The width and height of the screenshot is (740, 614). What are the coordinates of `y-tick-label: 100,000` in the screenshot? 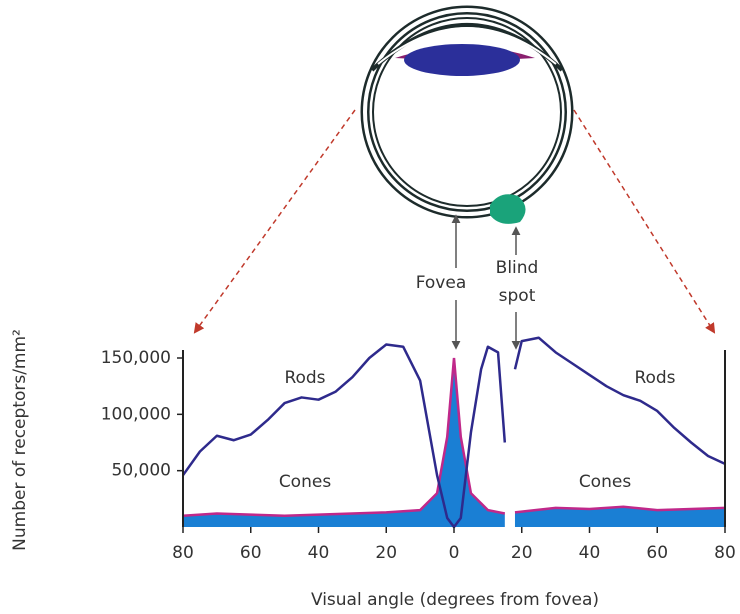 It's located at (136, 414).